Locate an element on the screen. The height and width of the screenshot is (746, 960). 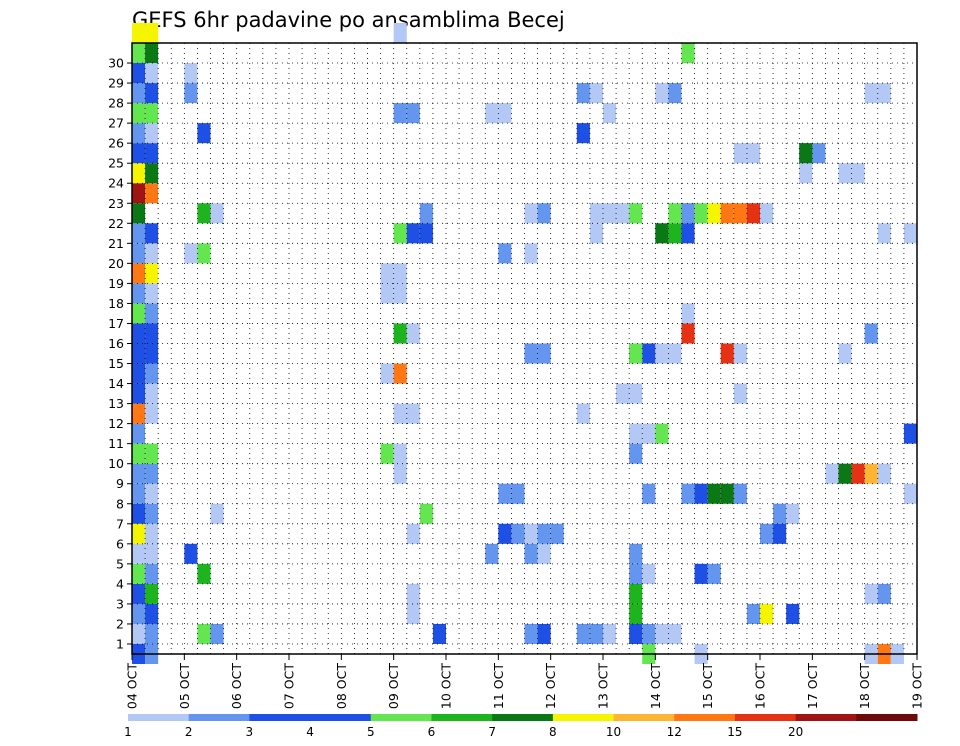
y-tick-label: 15 is located at coordinates (116, 363).